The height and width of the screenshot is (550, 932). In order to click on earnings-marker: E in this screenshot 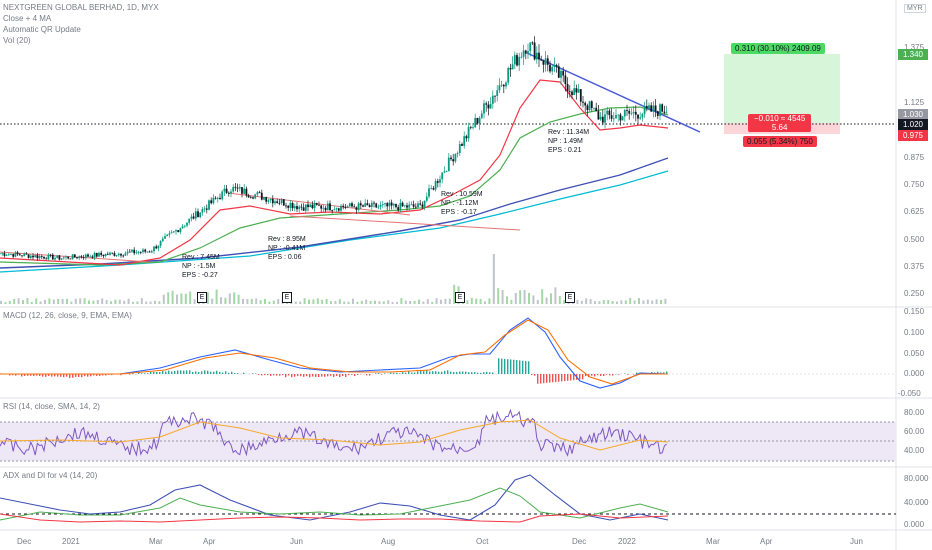, I will do `click(202, 297)`.